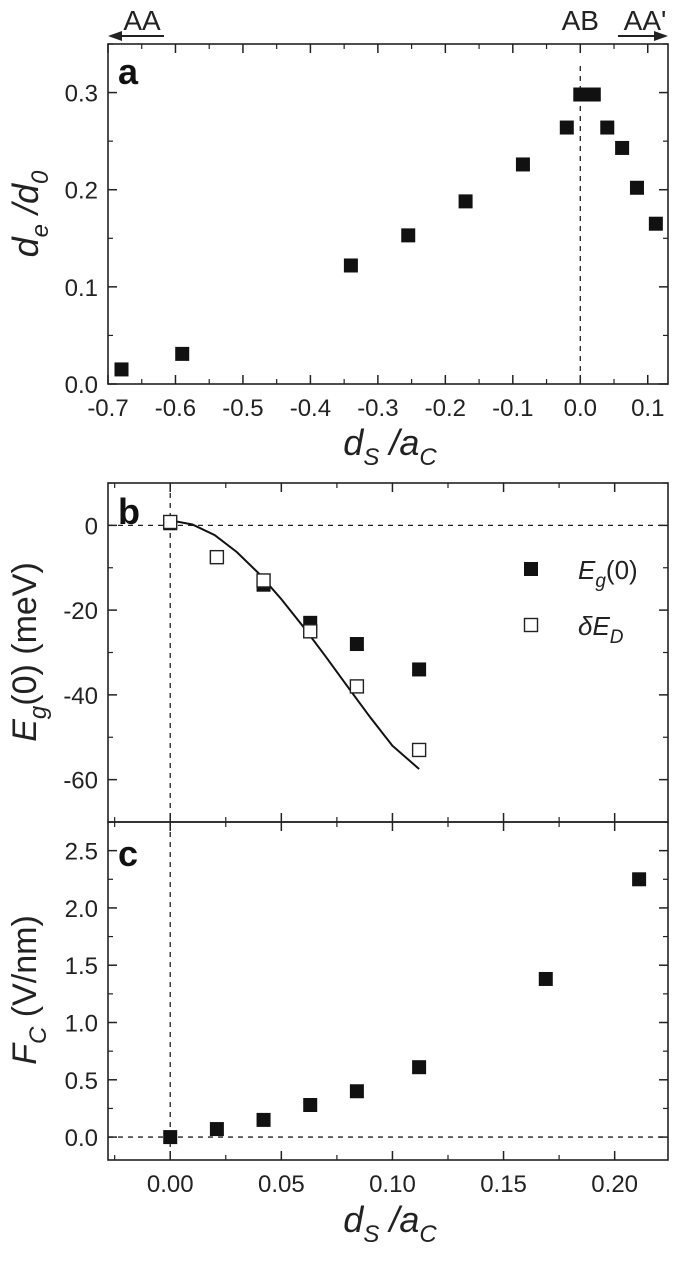 The height and width of the screenshot is (1262, 675). What do you see at coordinates (80, 696) in the screenshot?
I see `panel-b-ytick-label: -40` at bounding box center [80, 696].